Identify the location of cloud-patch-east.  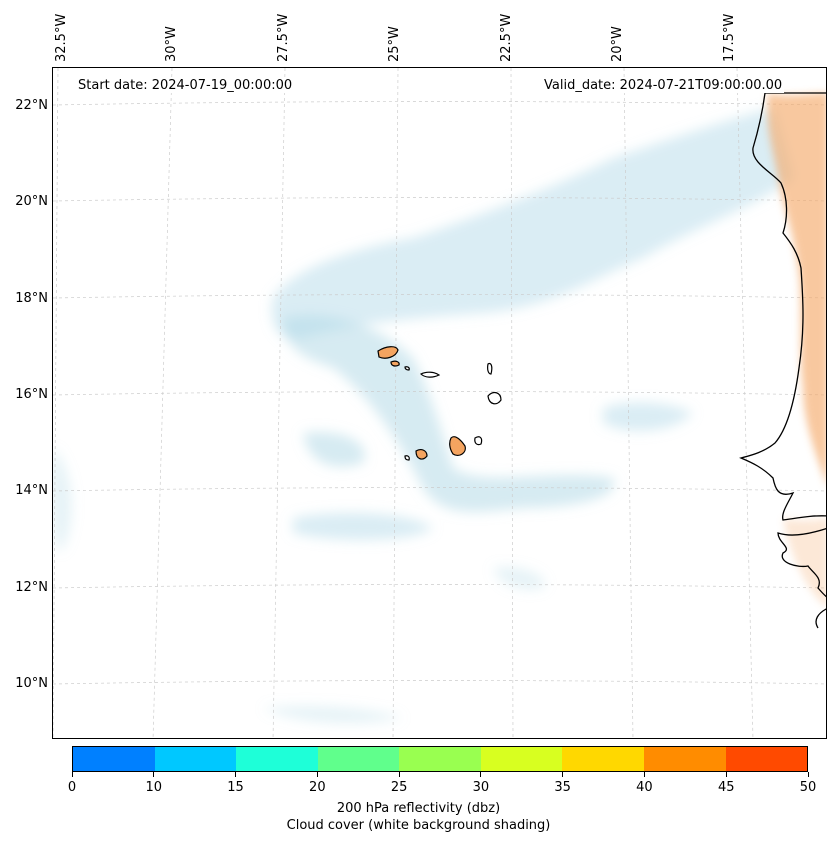
(648, 416).